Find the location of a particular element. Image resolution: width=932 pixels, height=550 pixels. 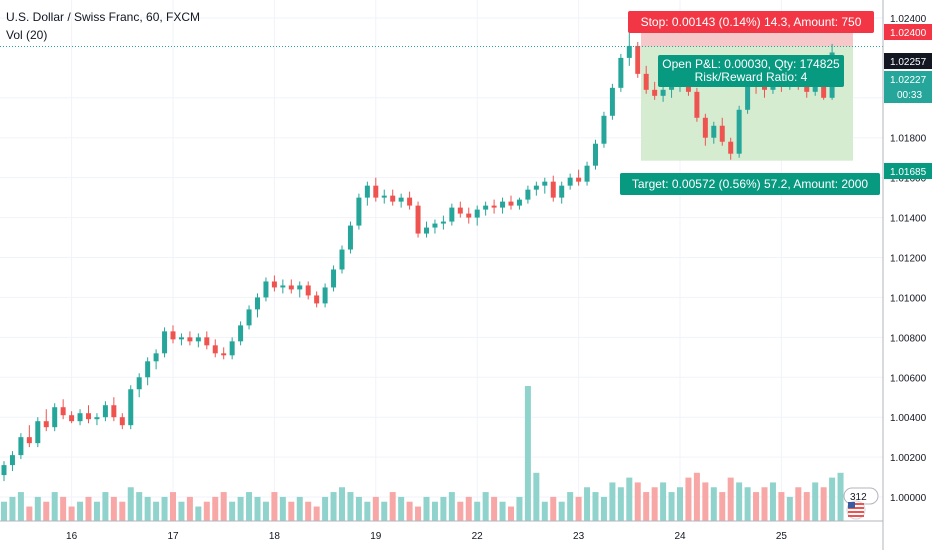

pnl-label-background is located at coordinates (751, 71).